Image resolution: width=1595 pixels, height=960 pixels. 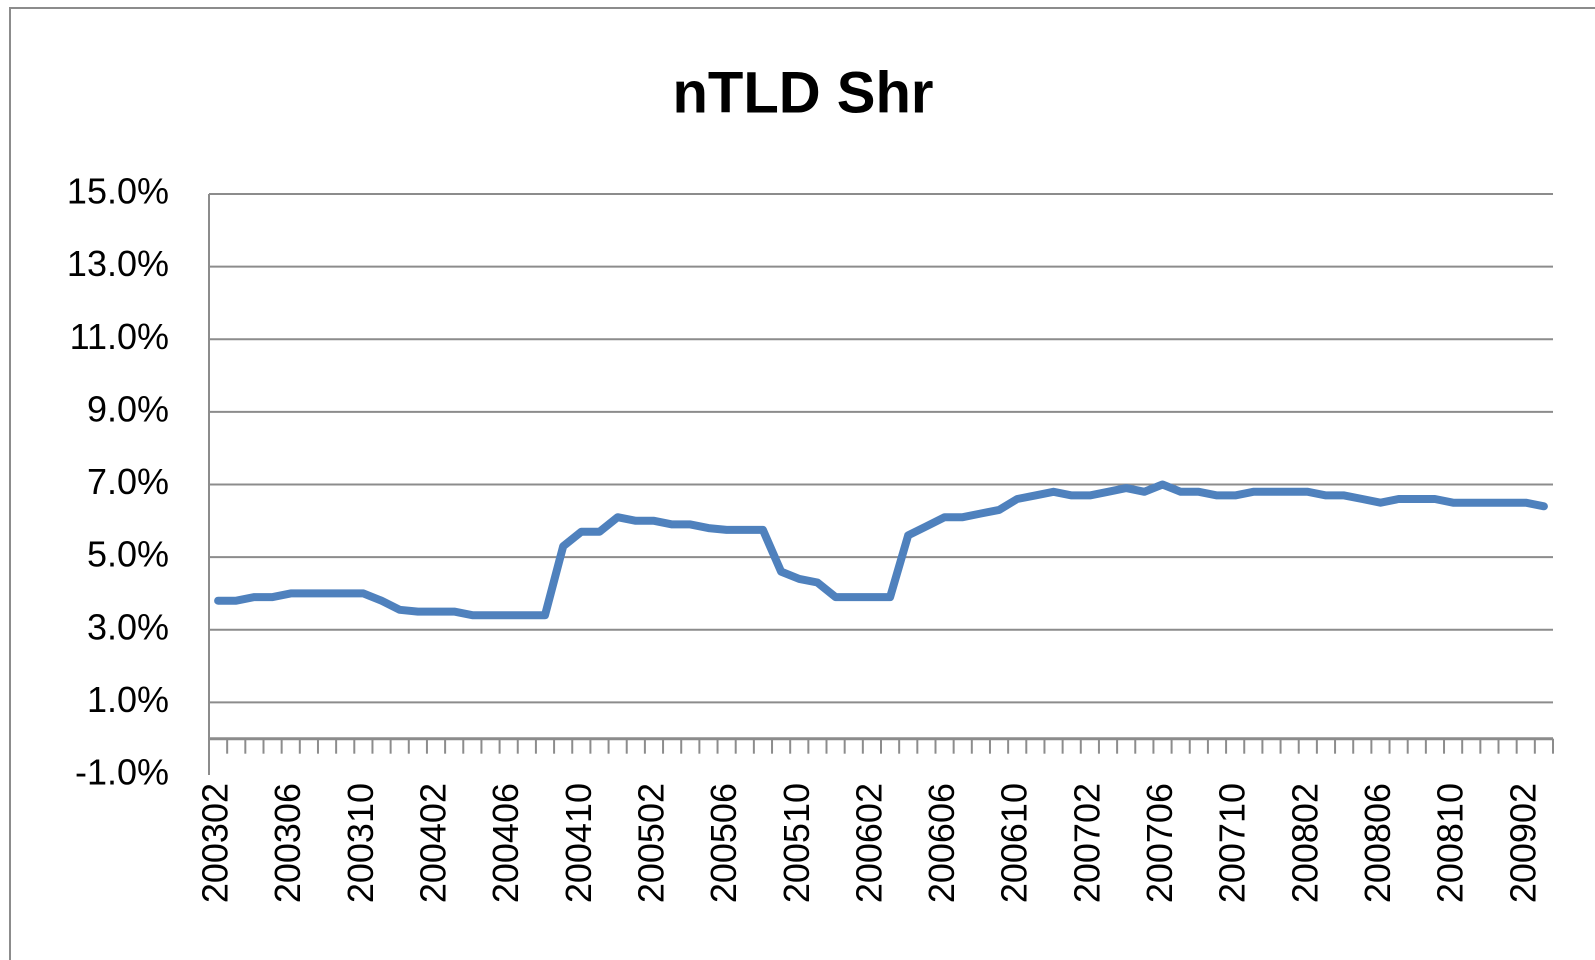 I want to click on x-tick-label: 200606, so click(x=941, y=843).